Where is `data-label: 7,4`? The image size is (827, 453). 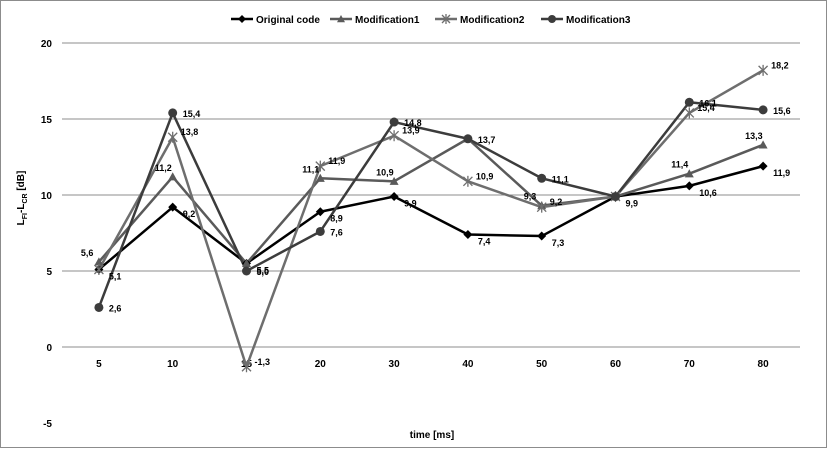
data-label: 7,4 is located at coordinates (484, 242).